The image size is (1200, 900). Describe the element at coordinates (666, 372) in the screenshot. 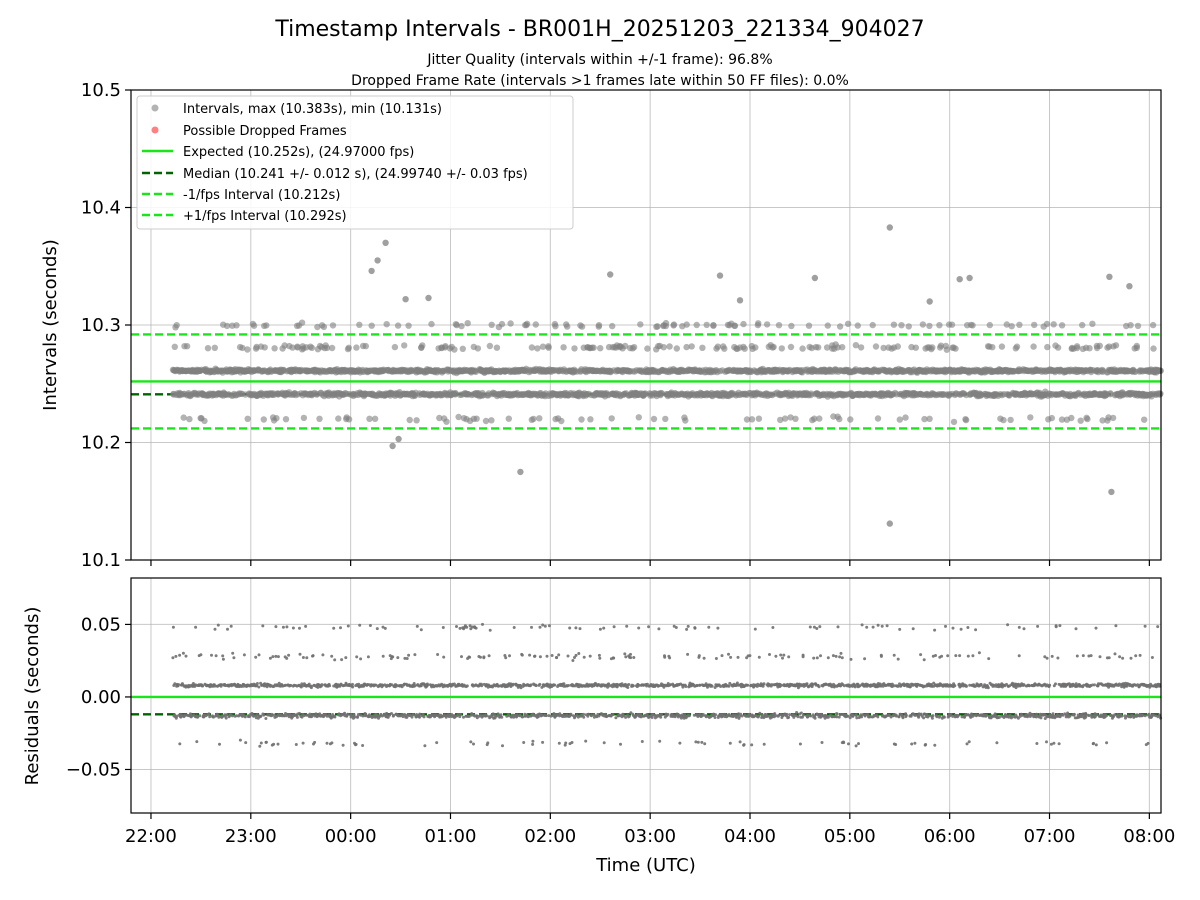

I see `intervals-points` at that location.